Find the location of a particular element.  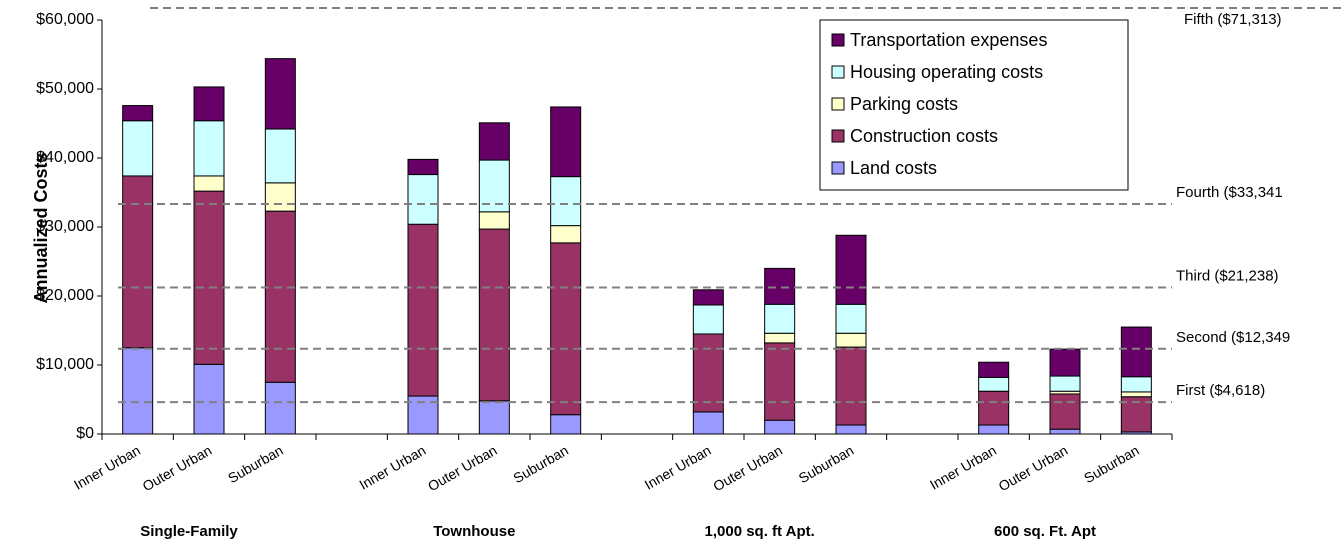

legend-label: Parking costs is located at coordinates (904, 104).